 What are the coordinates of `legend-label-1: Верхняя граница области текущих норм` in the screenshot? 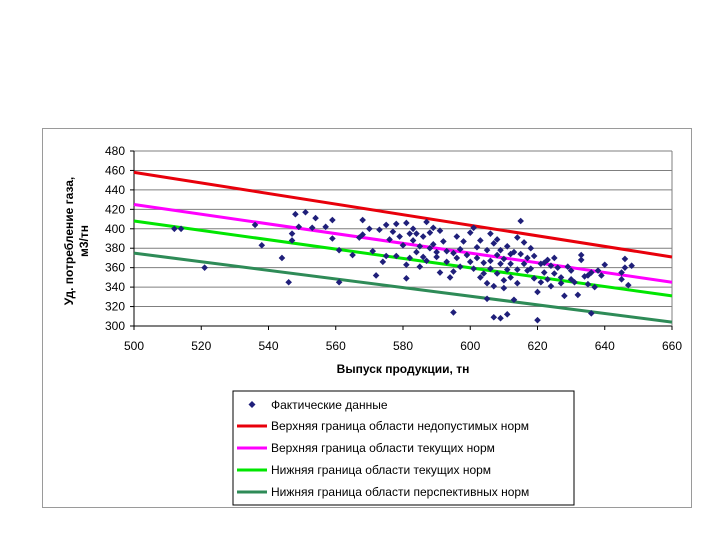 It's located at (383, 448).